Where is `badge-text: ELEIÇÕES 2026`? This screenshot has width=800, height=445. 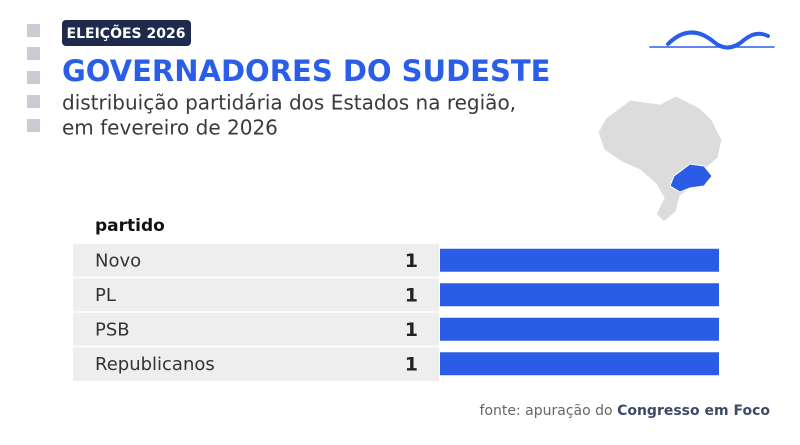
badge-text: ELEIÇÕES 2026 is located at coordinates (126, 33).